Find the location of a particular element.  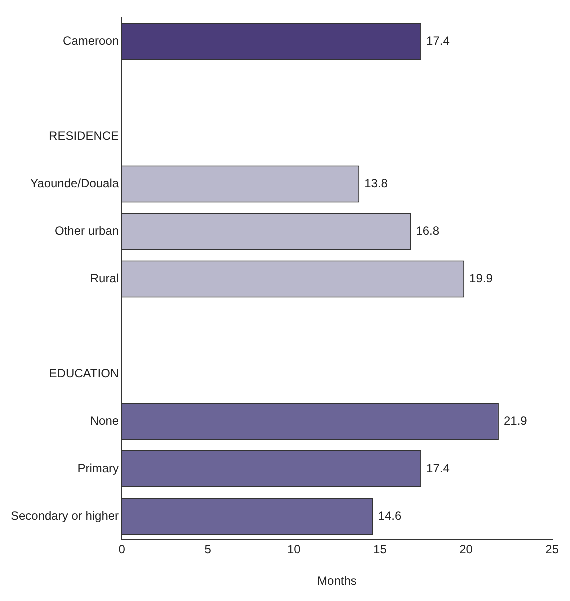

data-label: 19.9 is located at coordinates (482, 279).